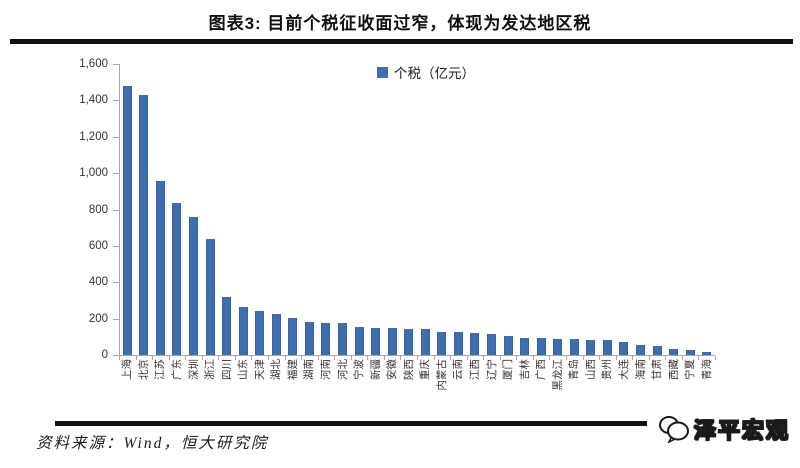 This screenshot has height=468, width=800. I want to click on x-axis-label: 陕西, so click(408, 369).